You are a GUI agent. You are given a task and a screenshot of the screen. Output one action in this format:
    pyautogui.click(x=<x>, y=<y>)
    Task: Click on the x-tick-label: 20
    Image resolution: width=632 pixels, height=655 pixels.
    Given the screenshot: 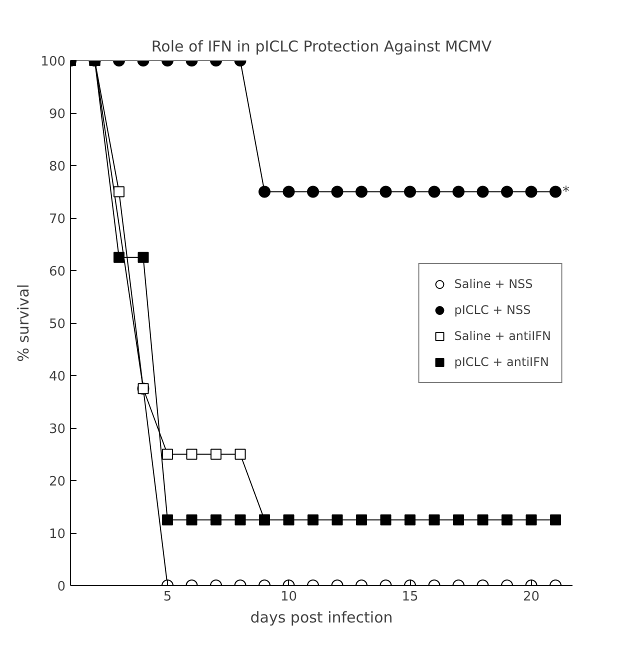 What is the action you would take?
    pyautogui.click(x=531, y=597)
    